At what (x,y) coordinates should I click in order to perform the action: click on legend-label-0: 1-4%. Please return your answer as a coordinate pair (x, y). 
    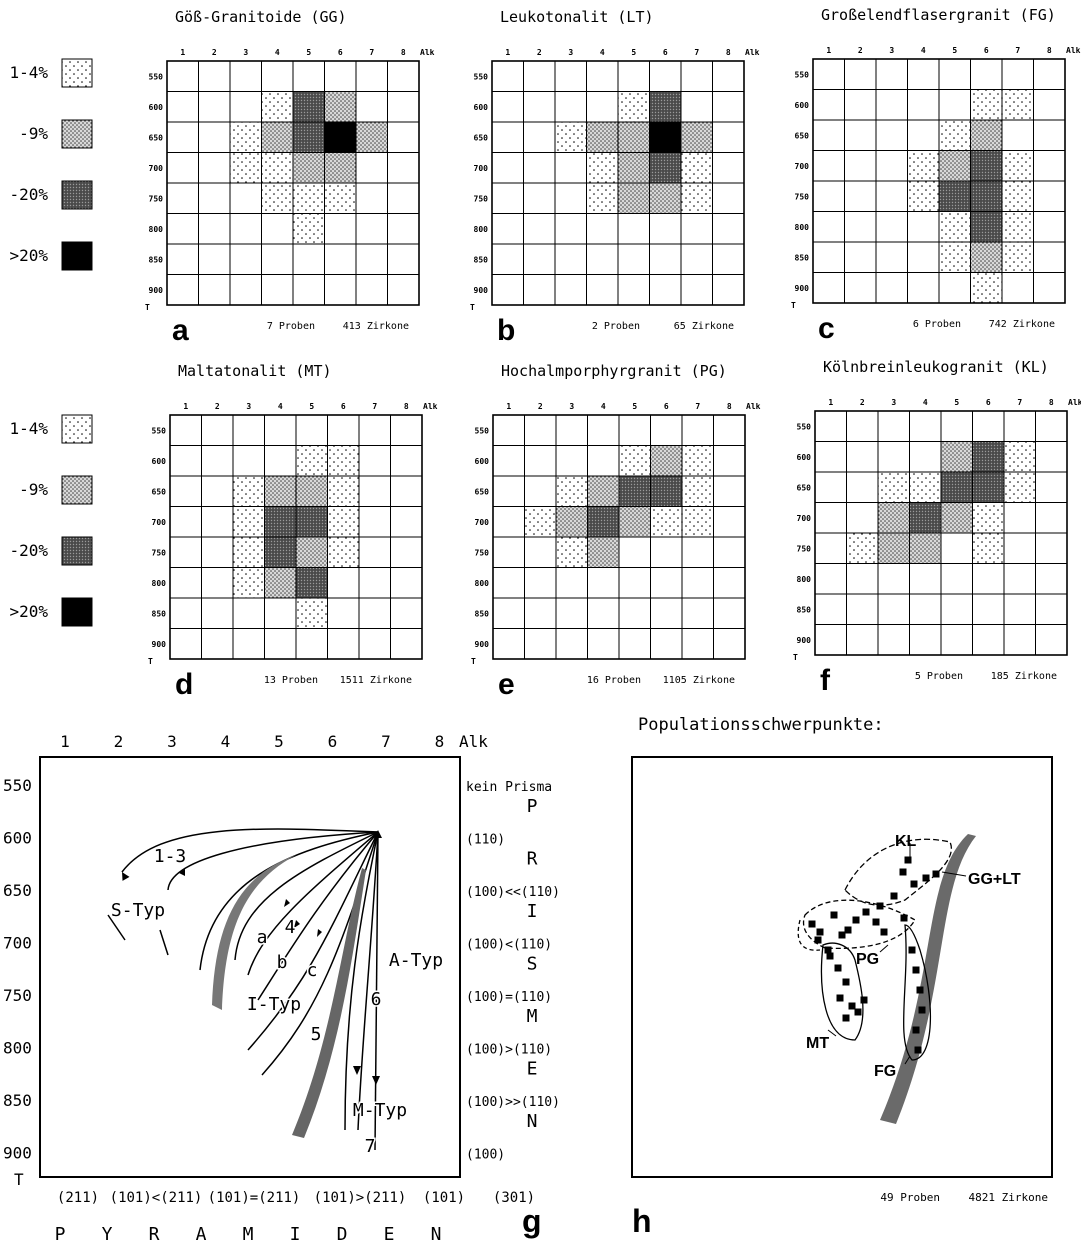
    Looking at the image, I should click on (28, 72).